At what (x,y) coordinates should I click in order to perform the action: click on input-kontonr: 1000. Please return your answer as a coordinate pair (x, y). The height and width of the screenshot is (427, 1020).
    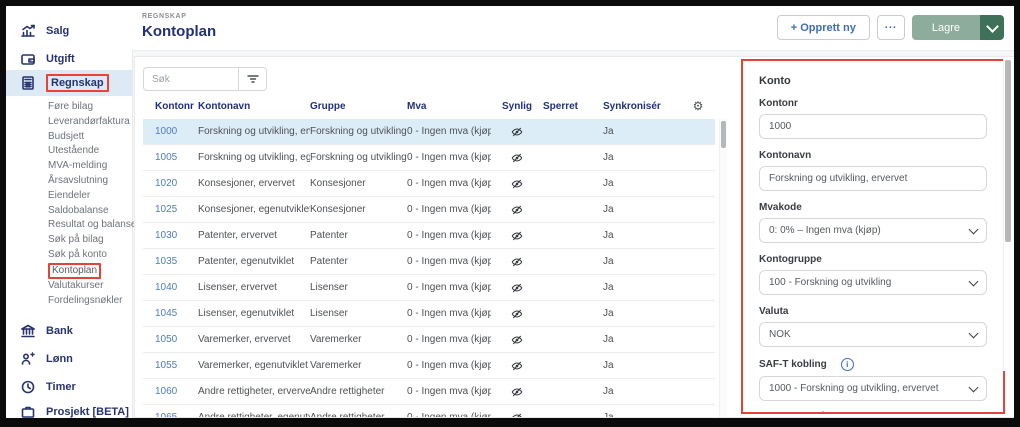
    Looking at the image, I should click on (873, 126).